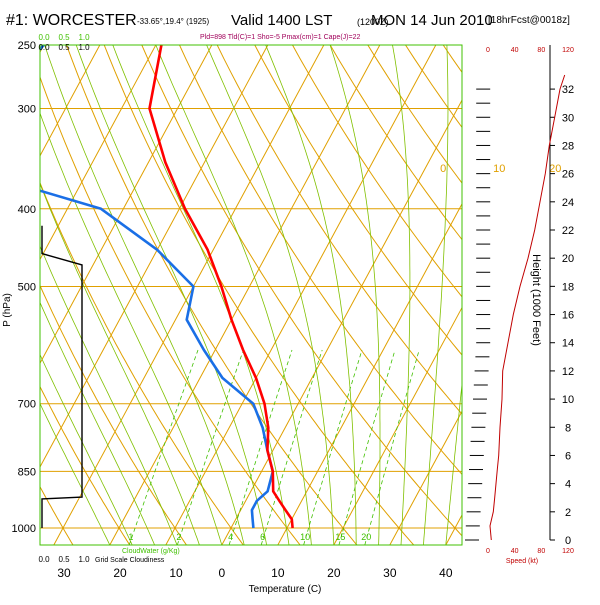 The width and height of the screenshot is (600, 605). I want to click on height-tick-label: 30, so click(568, 118).